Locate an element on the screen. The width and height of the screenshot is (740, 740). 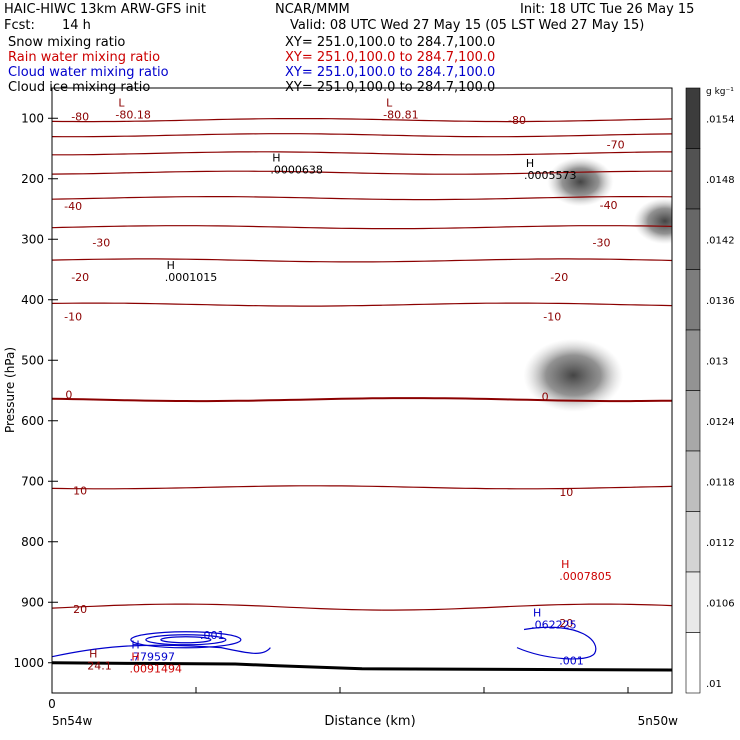
extremum-value: -80.81 is located at coordinates (400, 114).